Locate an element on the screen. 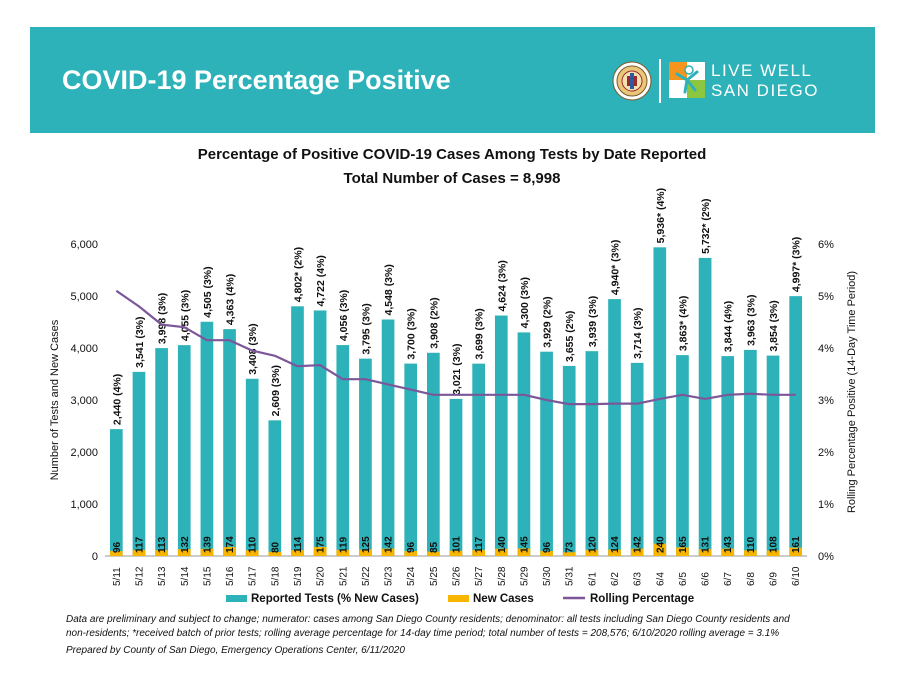 This screenshot has height=687, width=904. new-cases-data-label: 240 is located at coordinates (660, 544).